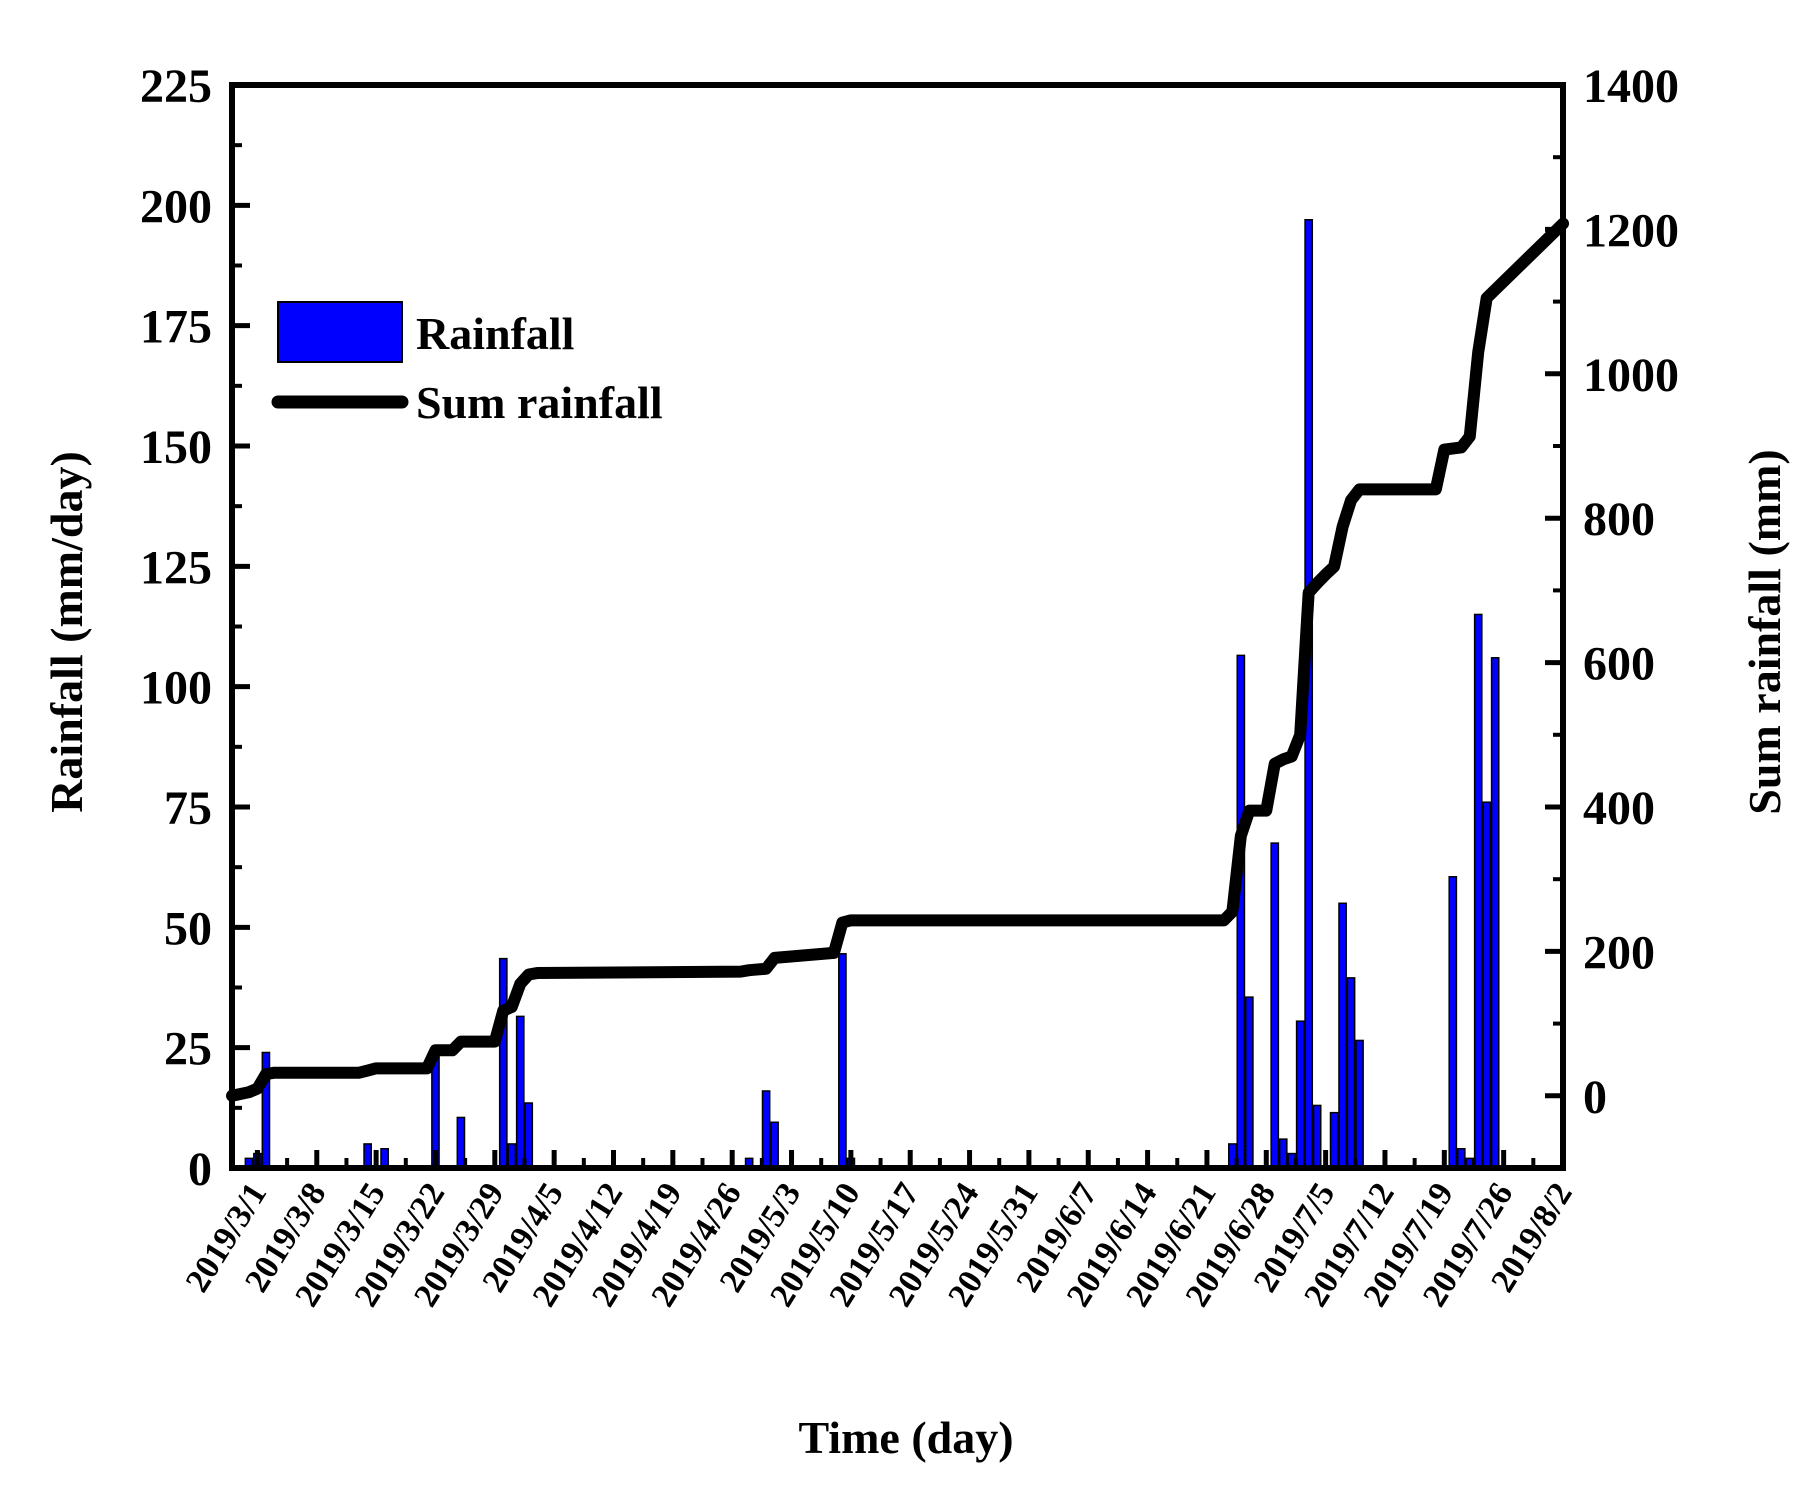 This screenshot has height=1495, width=1817. I want to click on right-tick-label: 200, so click(1619, 952).